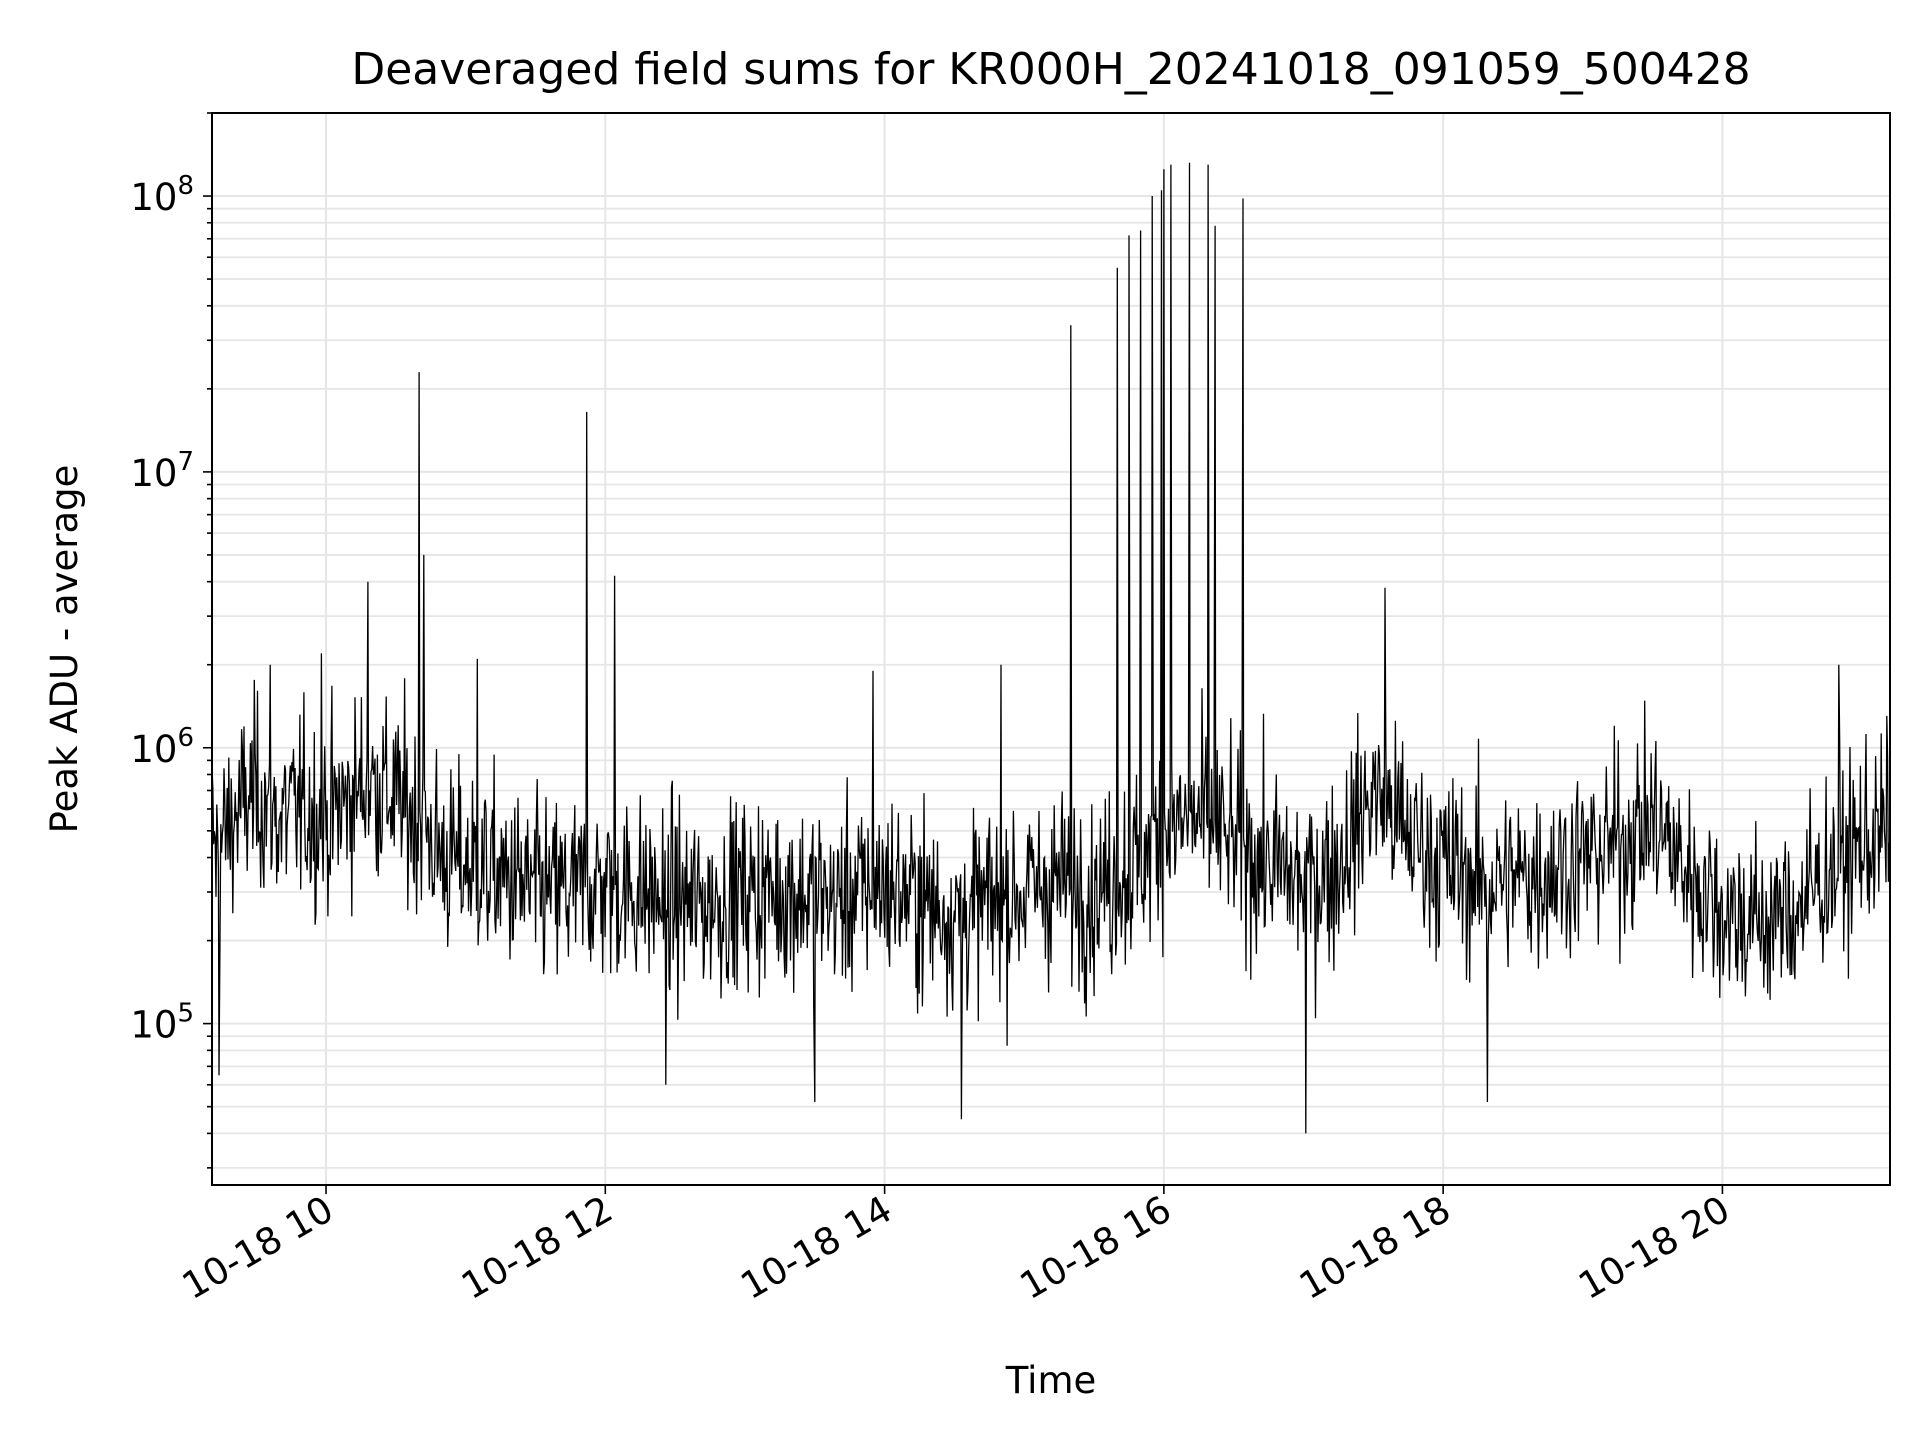 The image size is (1920, 1440). I want to click on y-tick-label: 106, so click(162, 747).